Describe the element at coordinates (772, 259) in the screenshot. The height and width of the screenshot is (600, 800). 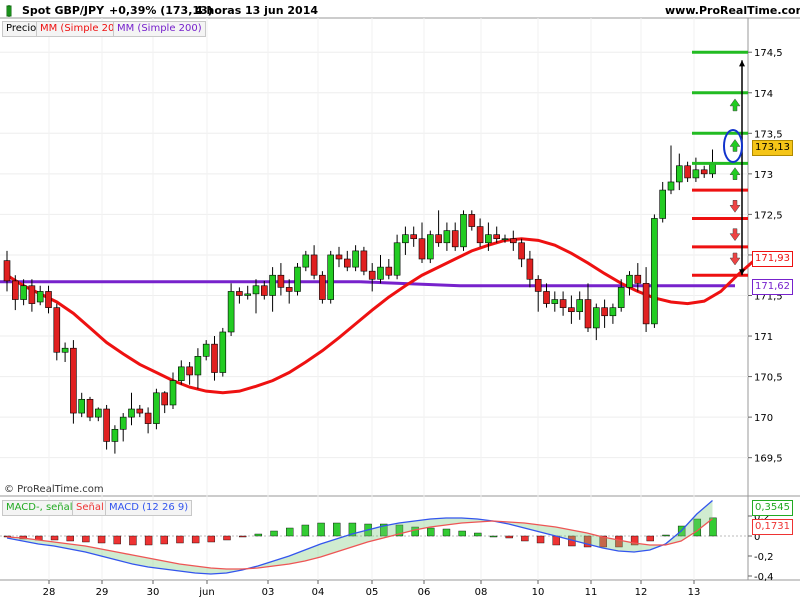
I see `ma20-price-tag: 171,93` at that location.